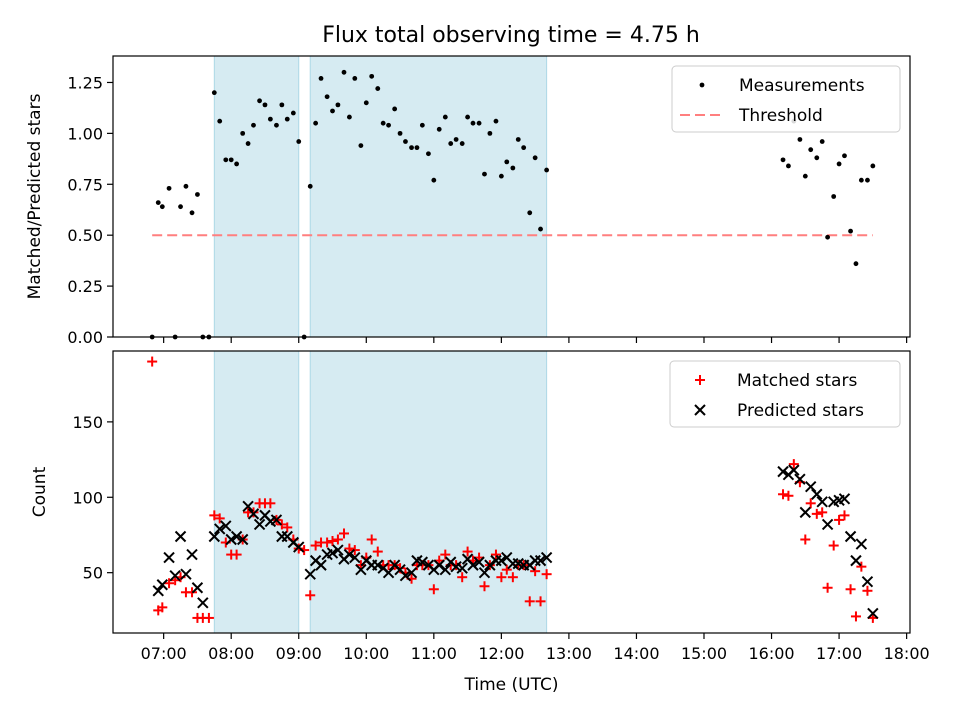 The image size is (960, 720). I want to click on legend-box, so click(785, 394).